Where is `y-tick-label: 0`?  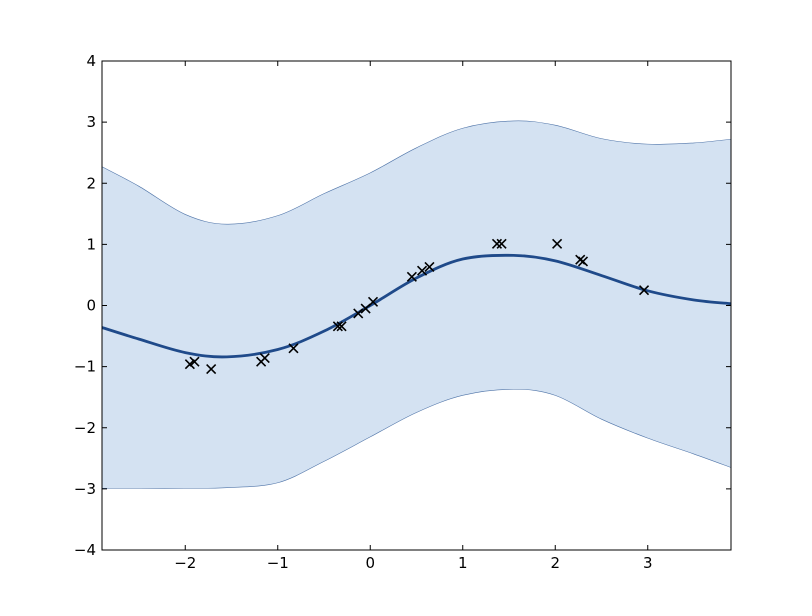
y-tick-label: 0 is located at coordinates (91, 306).